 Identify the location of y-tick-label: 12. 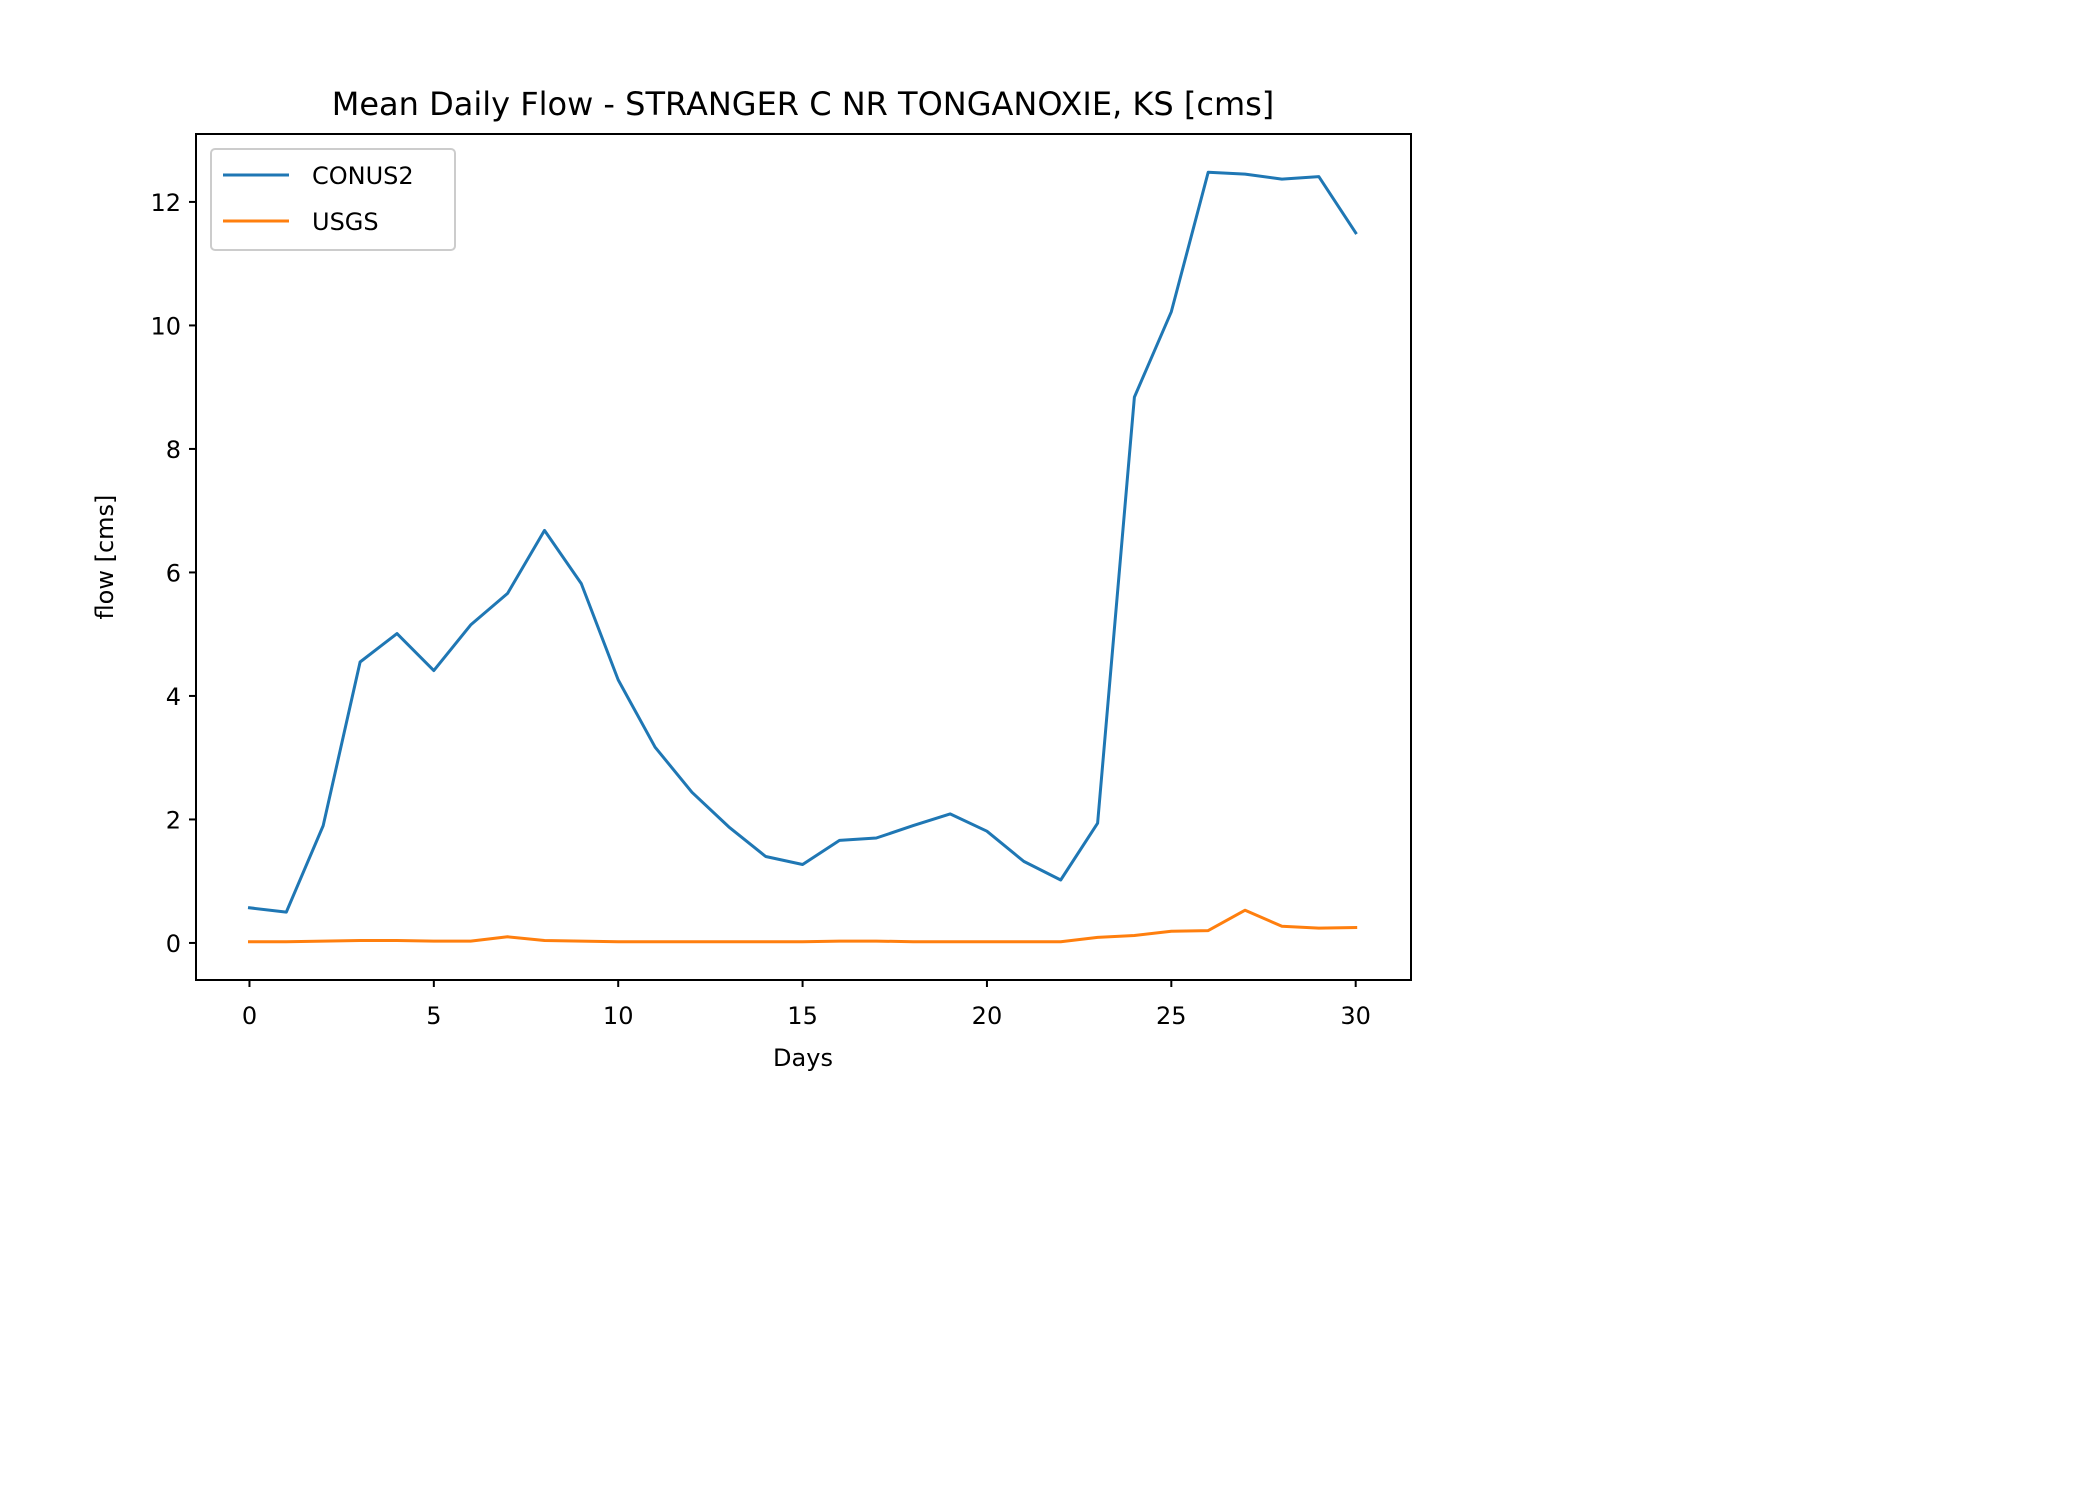
(165, 203).